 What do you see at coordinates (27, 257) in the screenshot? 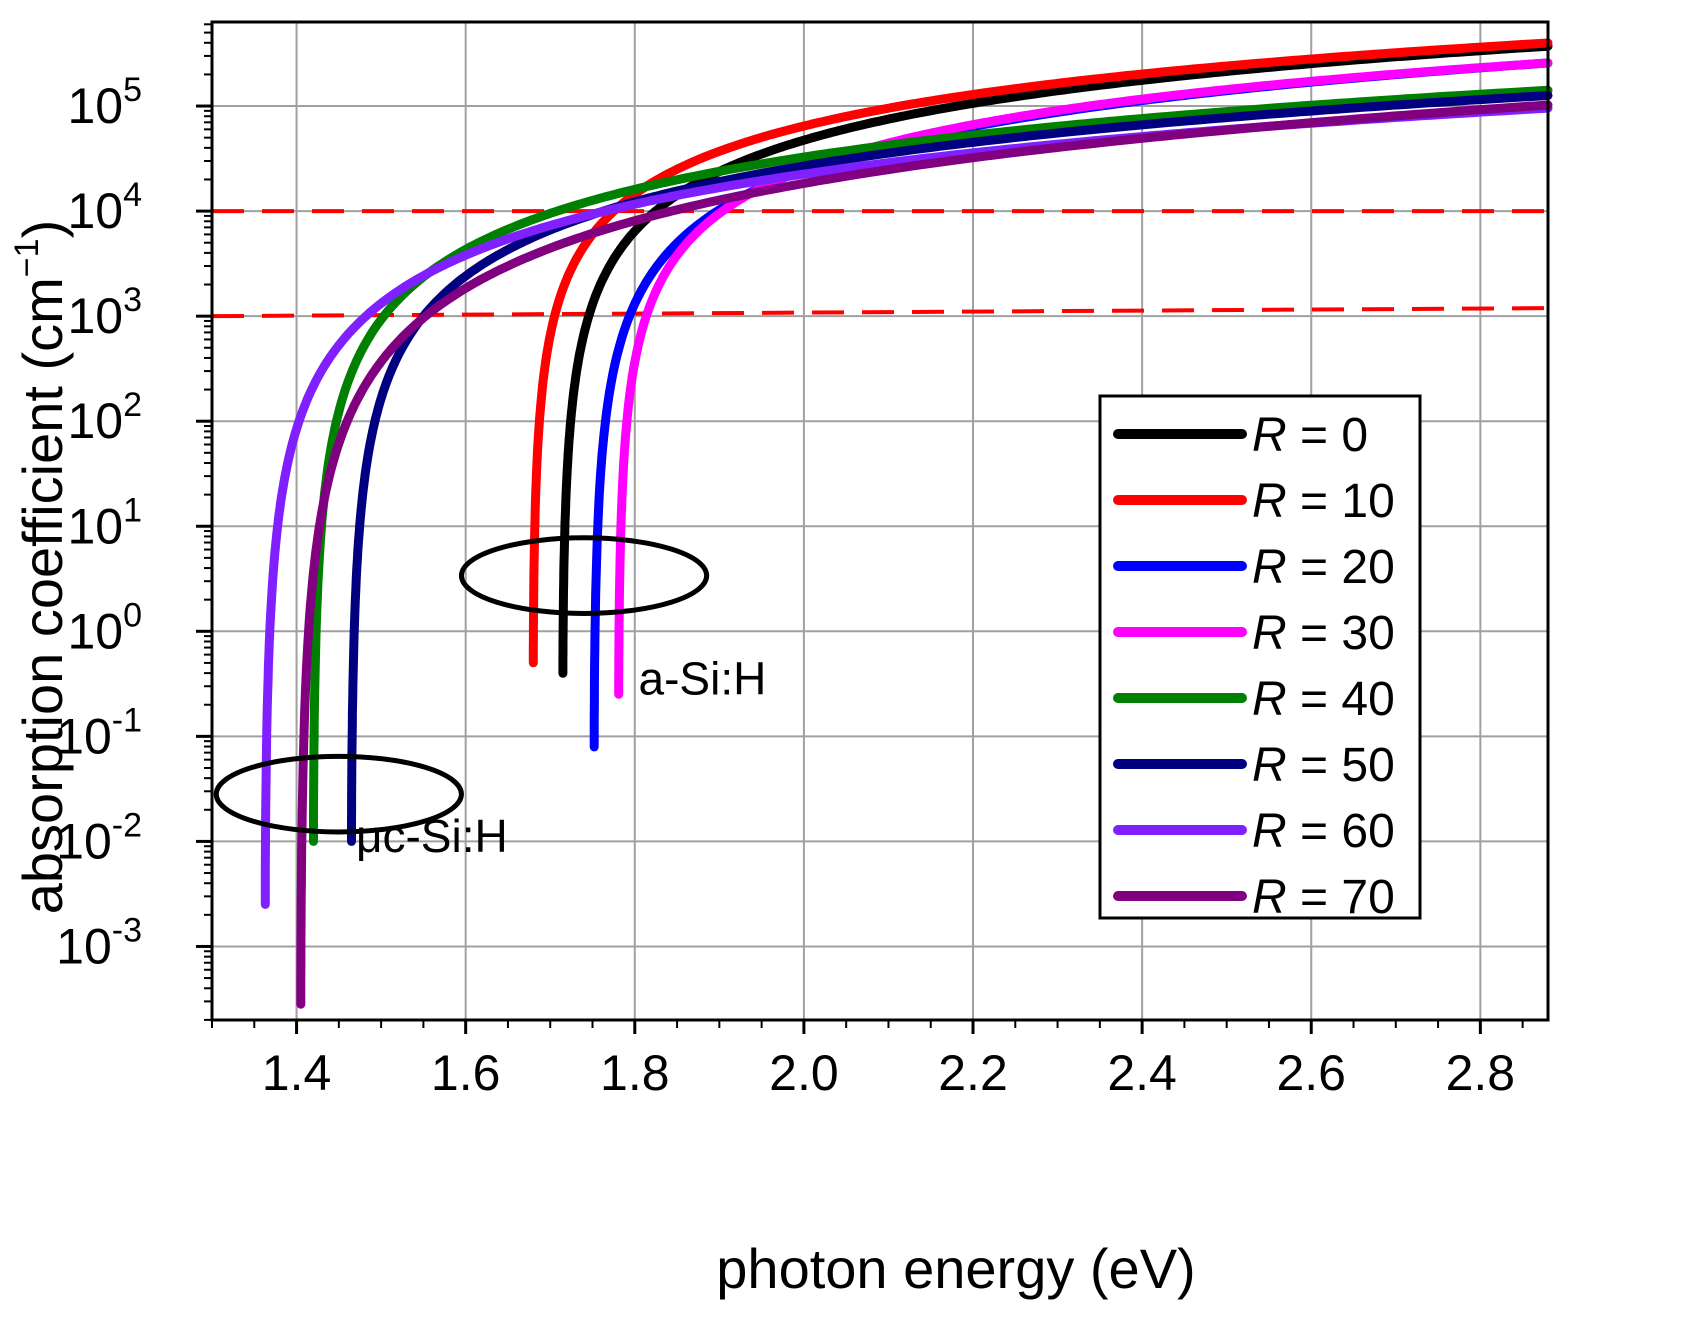
I see `y-axis-title-exponent: −1` at bounding box center [27, 257].